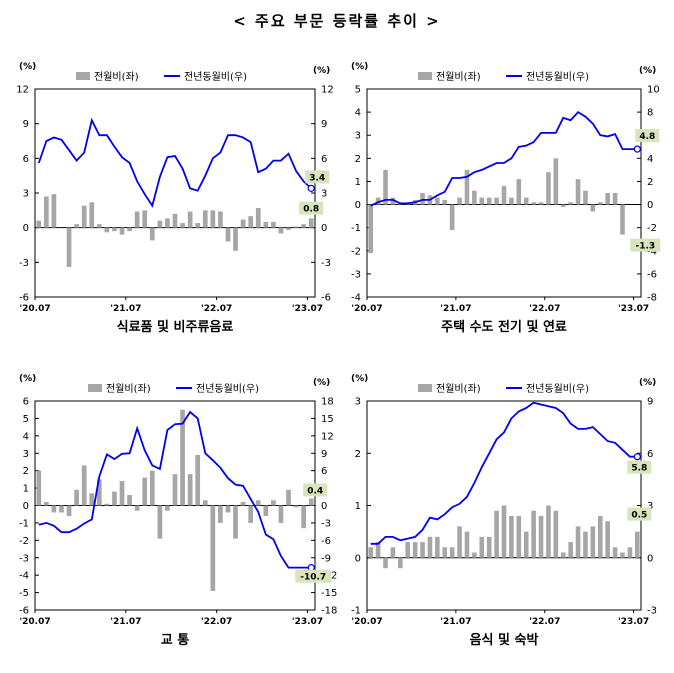 Image resolution: width=674 pixels, height=673 pixels. I want to click on x-tick-label: '21.07, so click(125, 622).